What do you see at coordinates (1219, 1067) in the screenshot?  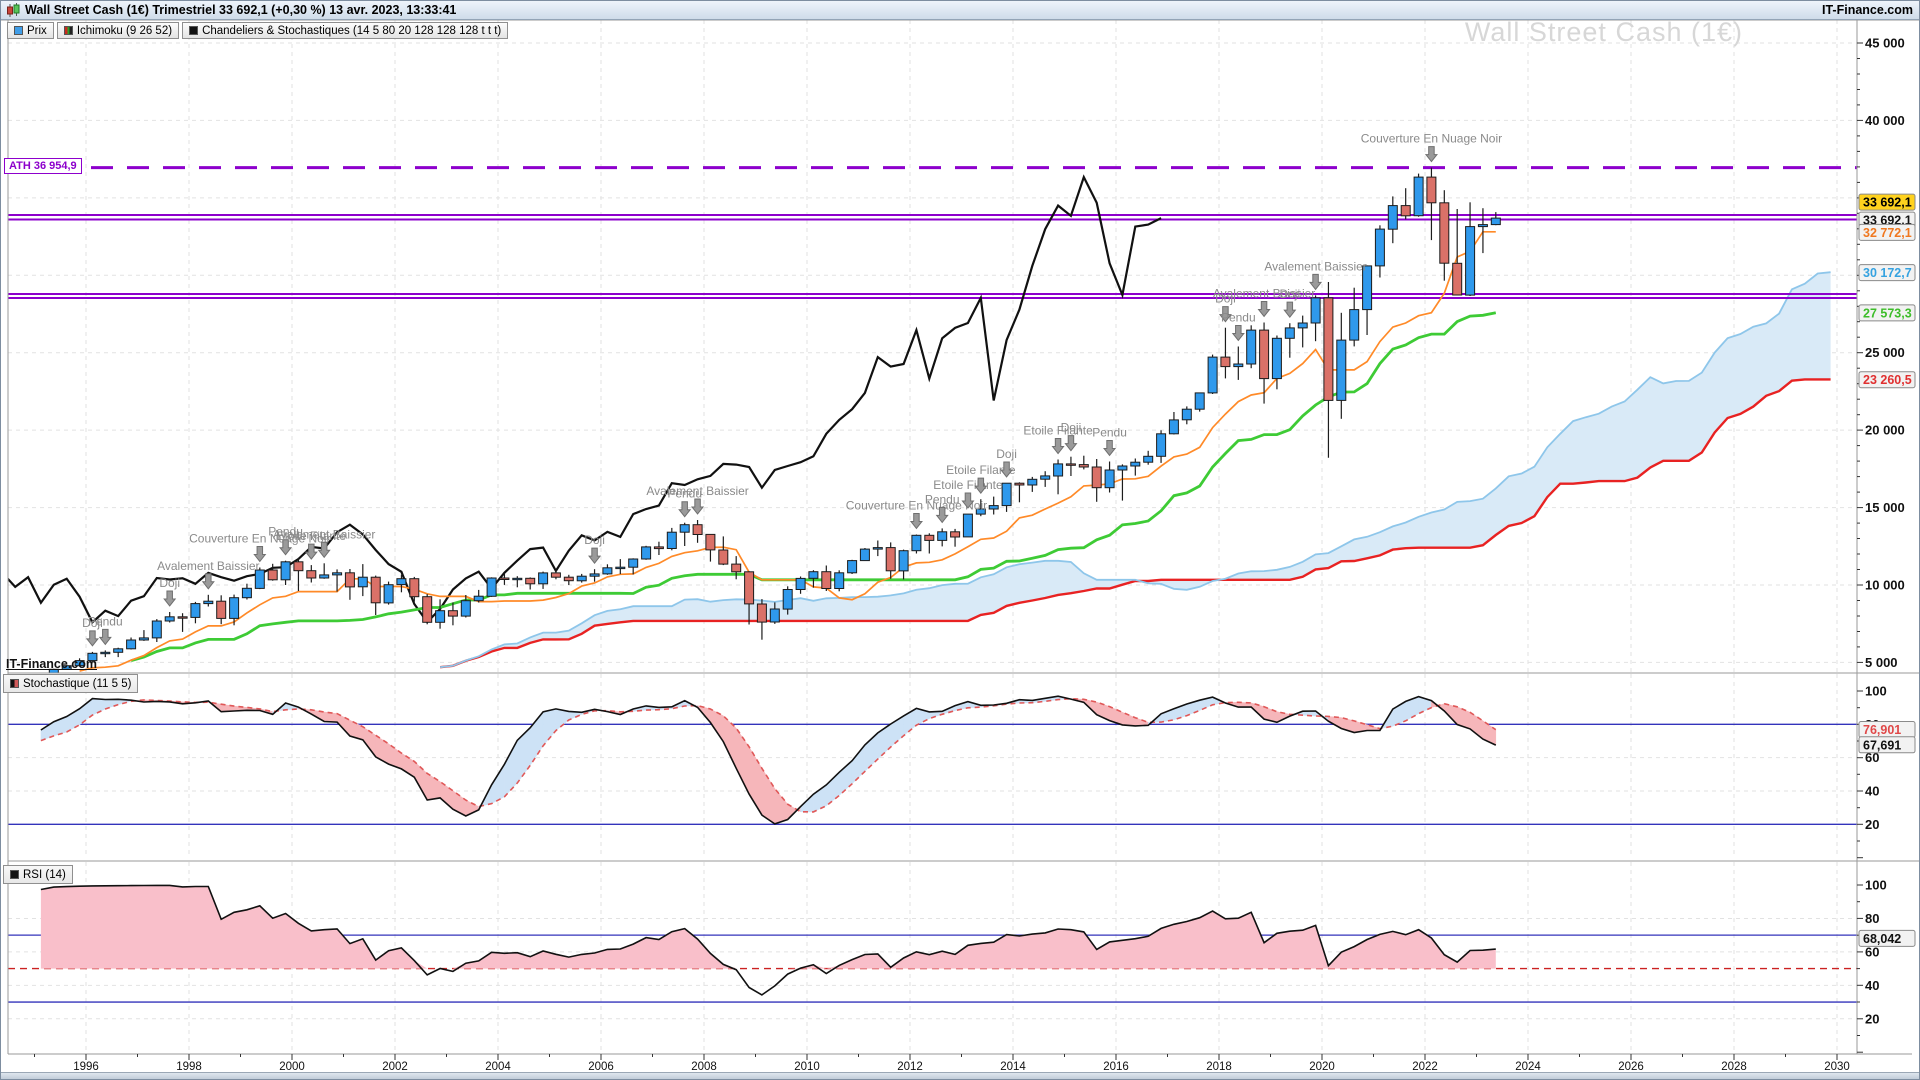 I see `svg-text: 2018` at bounding box center [1219, 1067].